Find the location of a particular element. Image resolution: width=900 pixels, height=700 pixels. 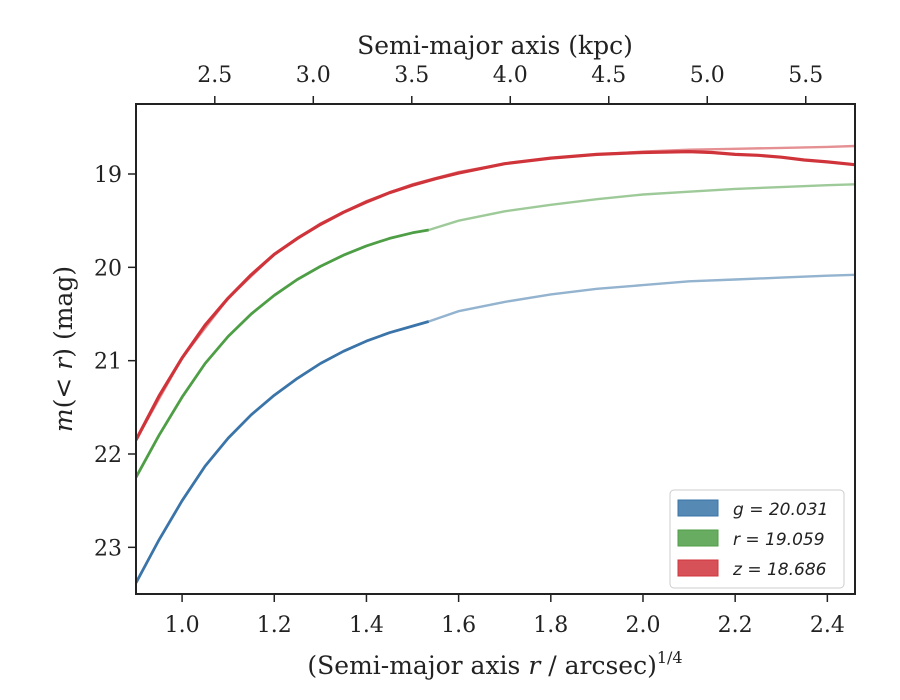

top-x-tick-label: 3.5 is located at coordinates (411, 75).